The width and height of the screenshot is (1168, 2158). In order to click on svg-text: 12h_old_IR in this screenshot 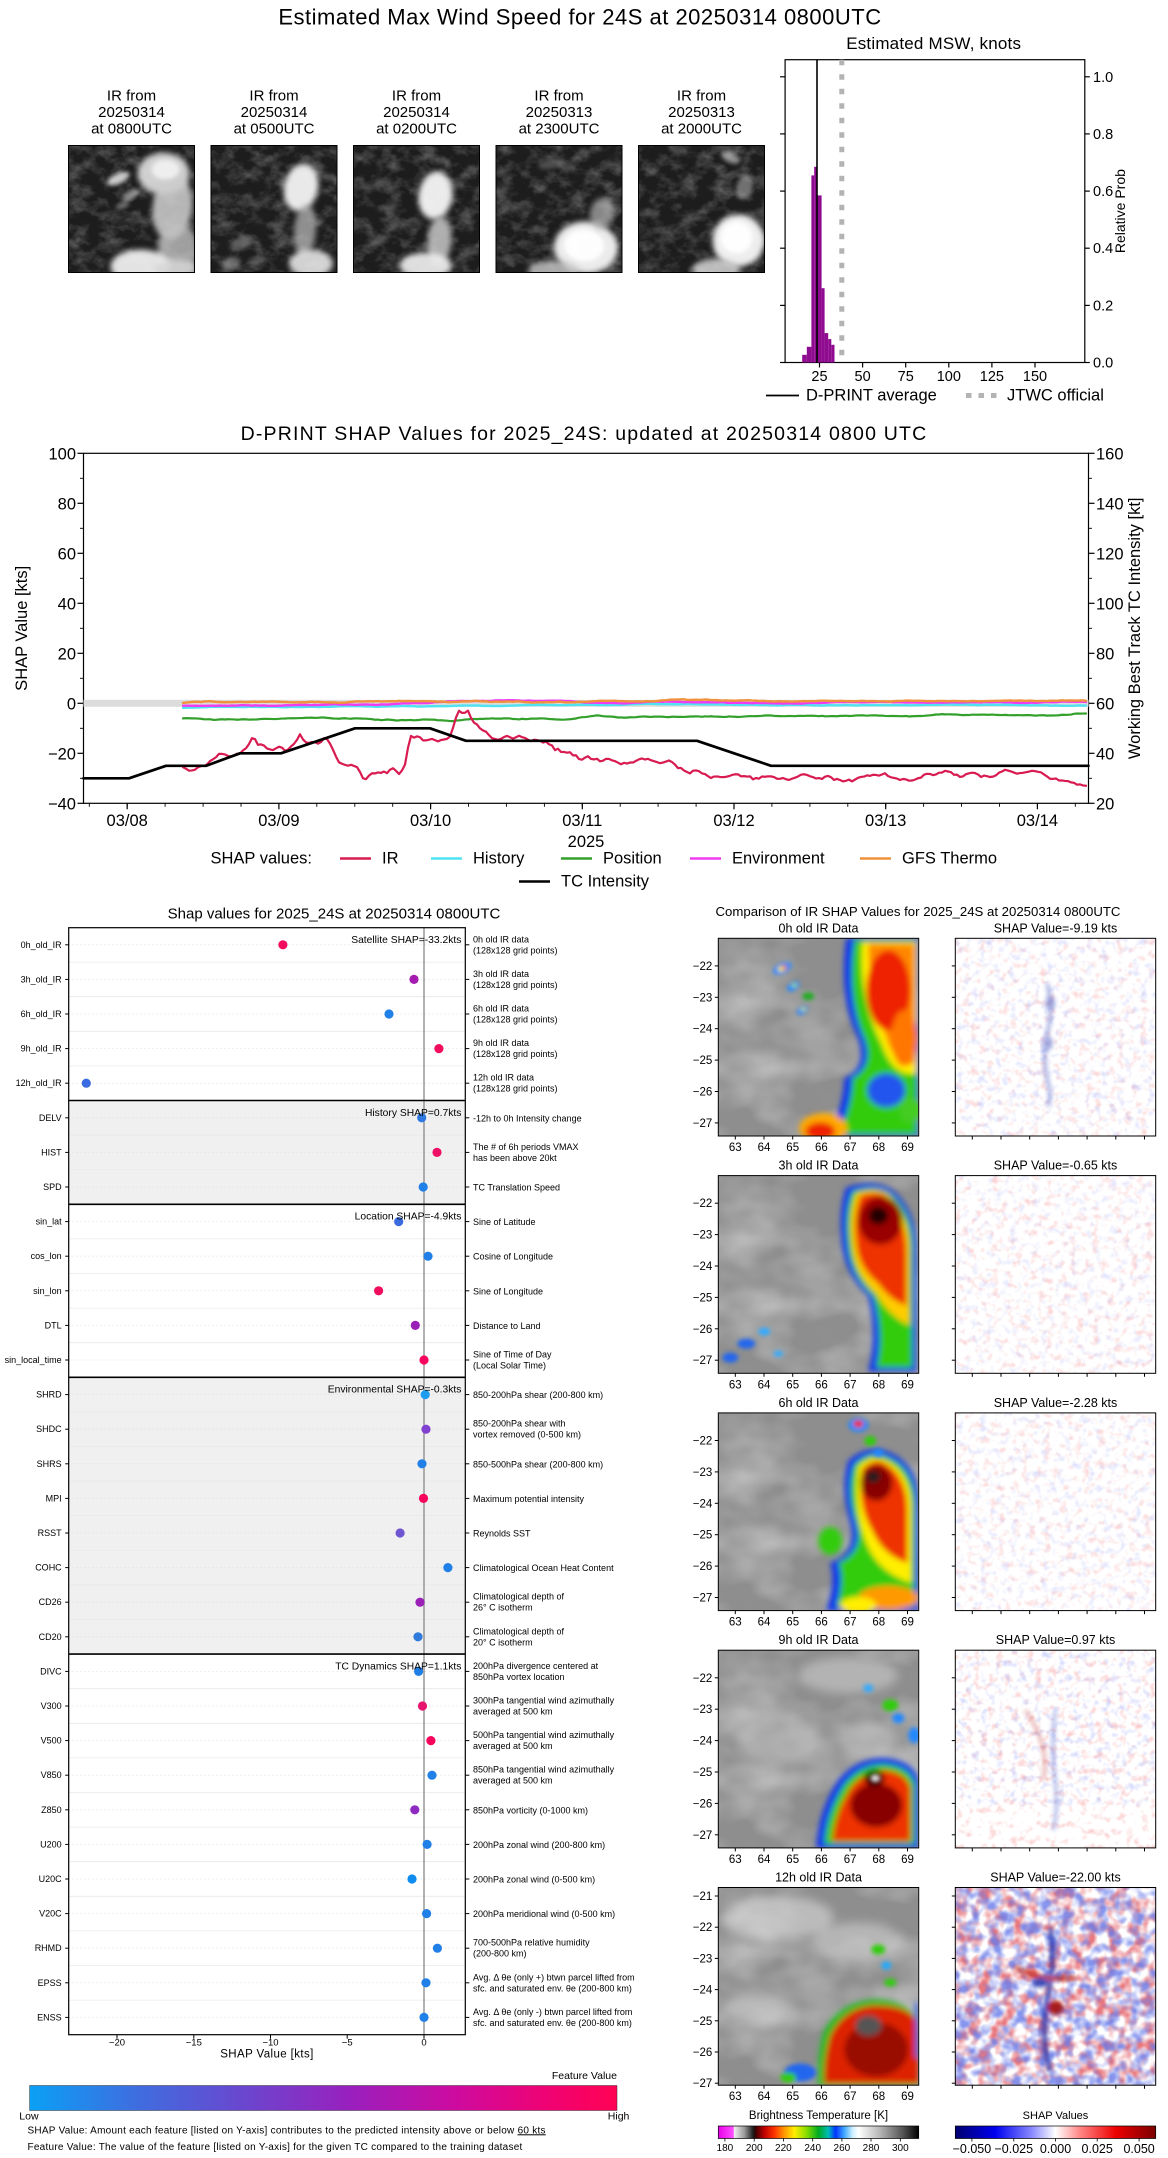, I will do `click(39, 1083)`.